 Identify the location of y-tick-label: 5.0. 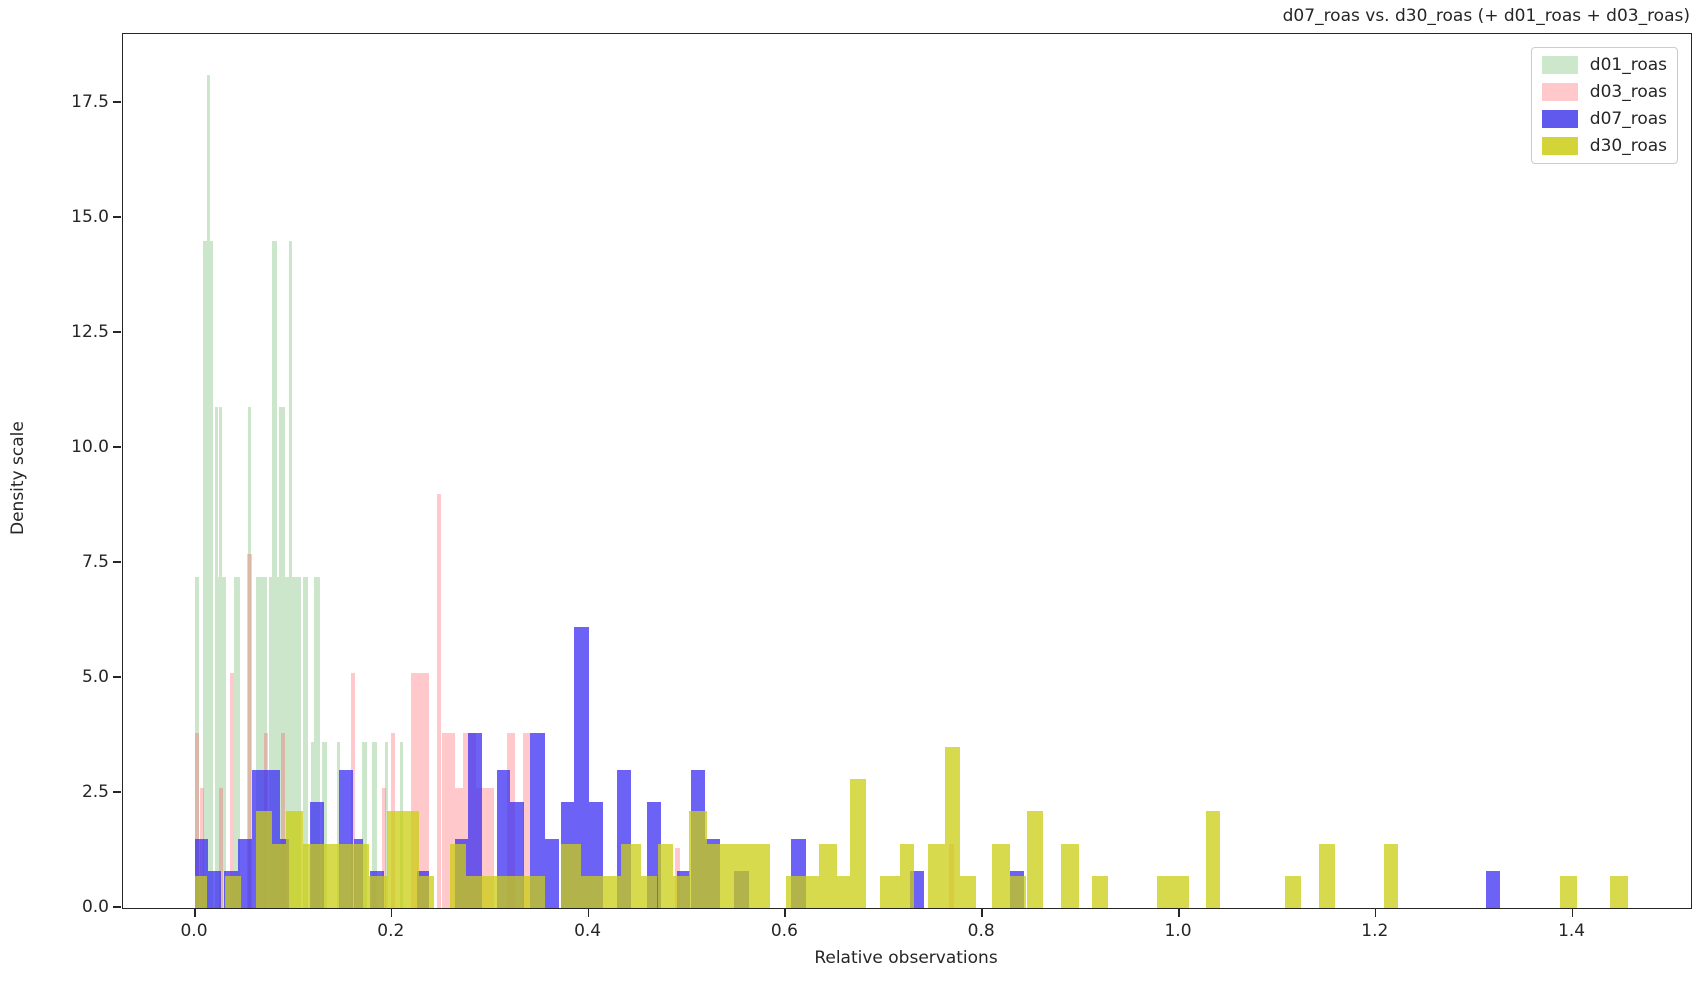
(95, 677).